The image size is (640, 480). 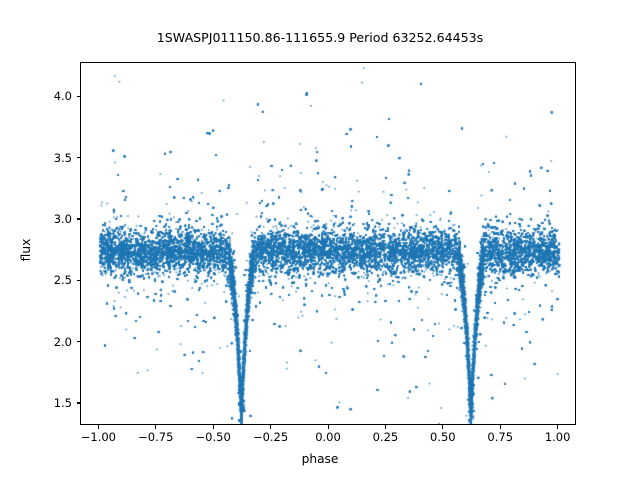 I want to click on y-axis-tick-labels: 1.5 2.0 2.5 3.0 3.5 4.0, so click(x=48, y=240).